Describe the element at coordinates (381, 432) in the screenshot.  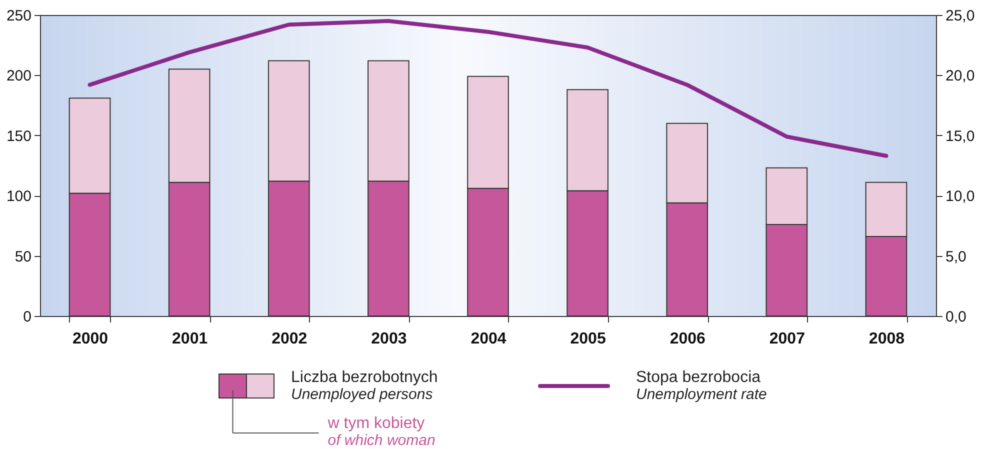
I see `text: w tym kobiety of which woman` at that location.